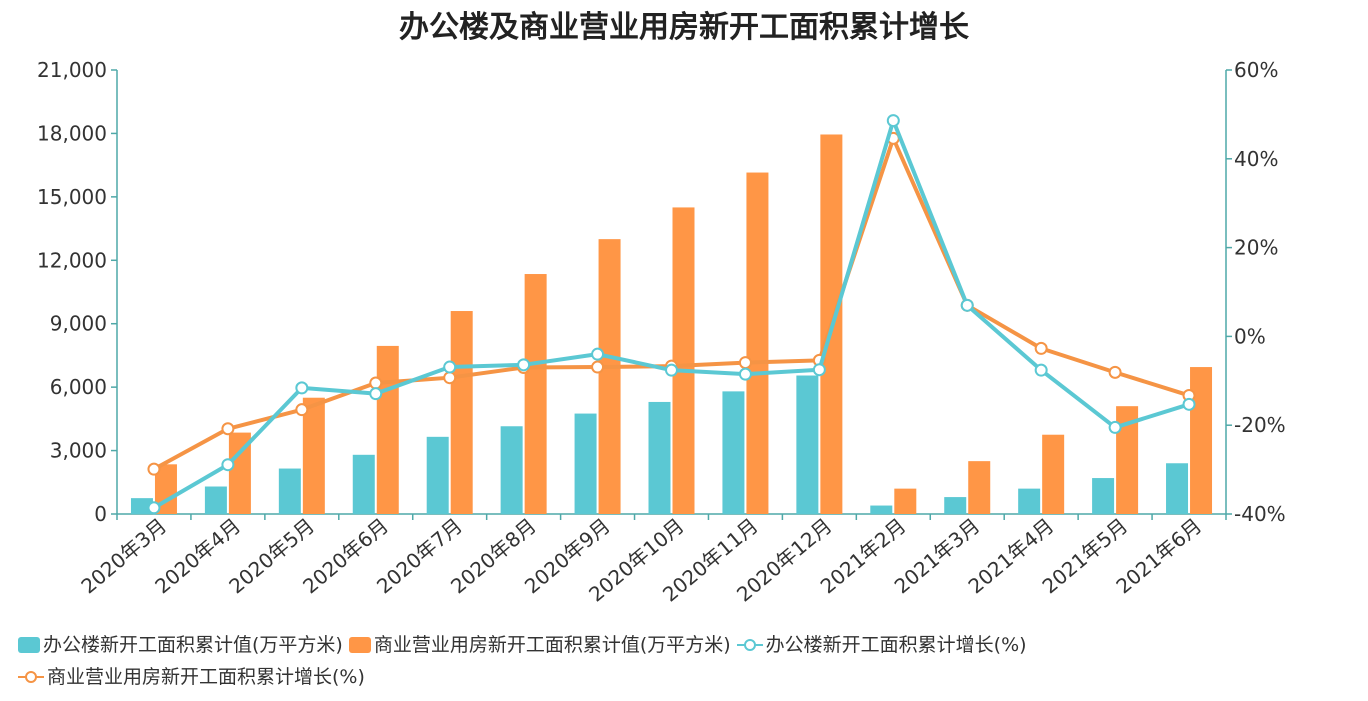  Describe the element at coordinates (78, 387) in the screenshot. I see `y-tick-label-left: 6,000` at that location.